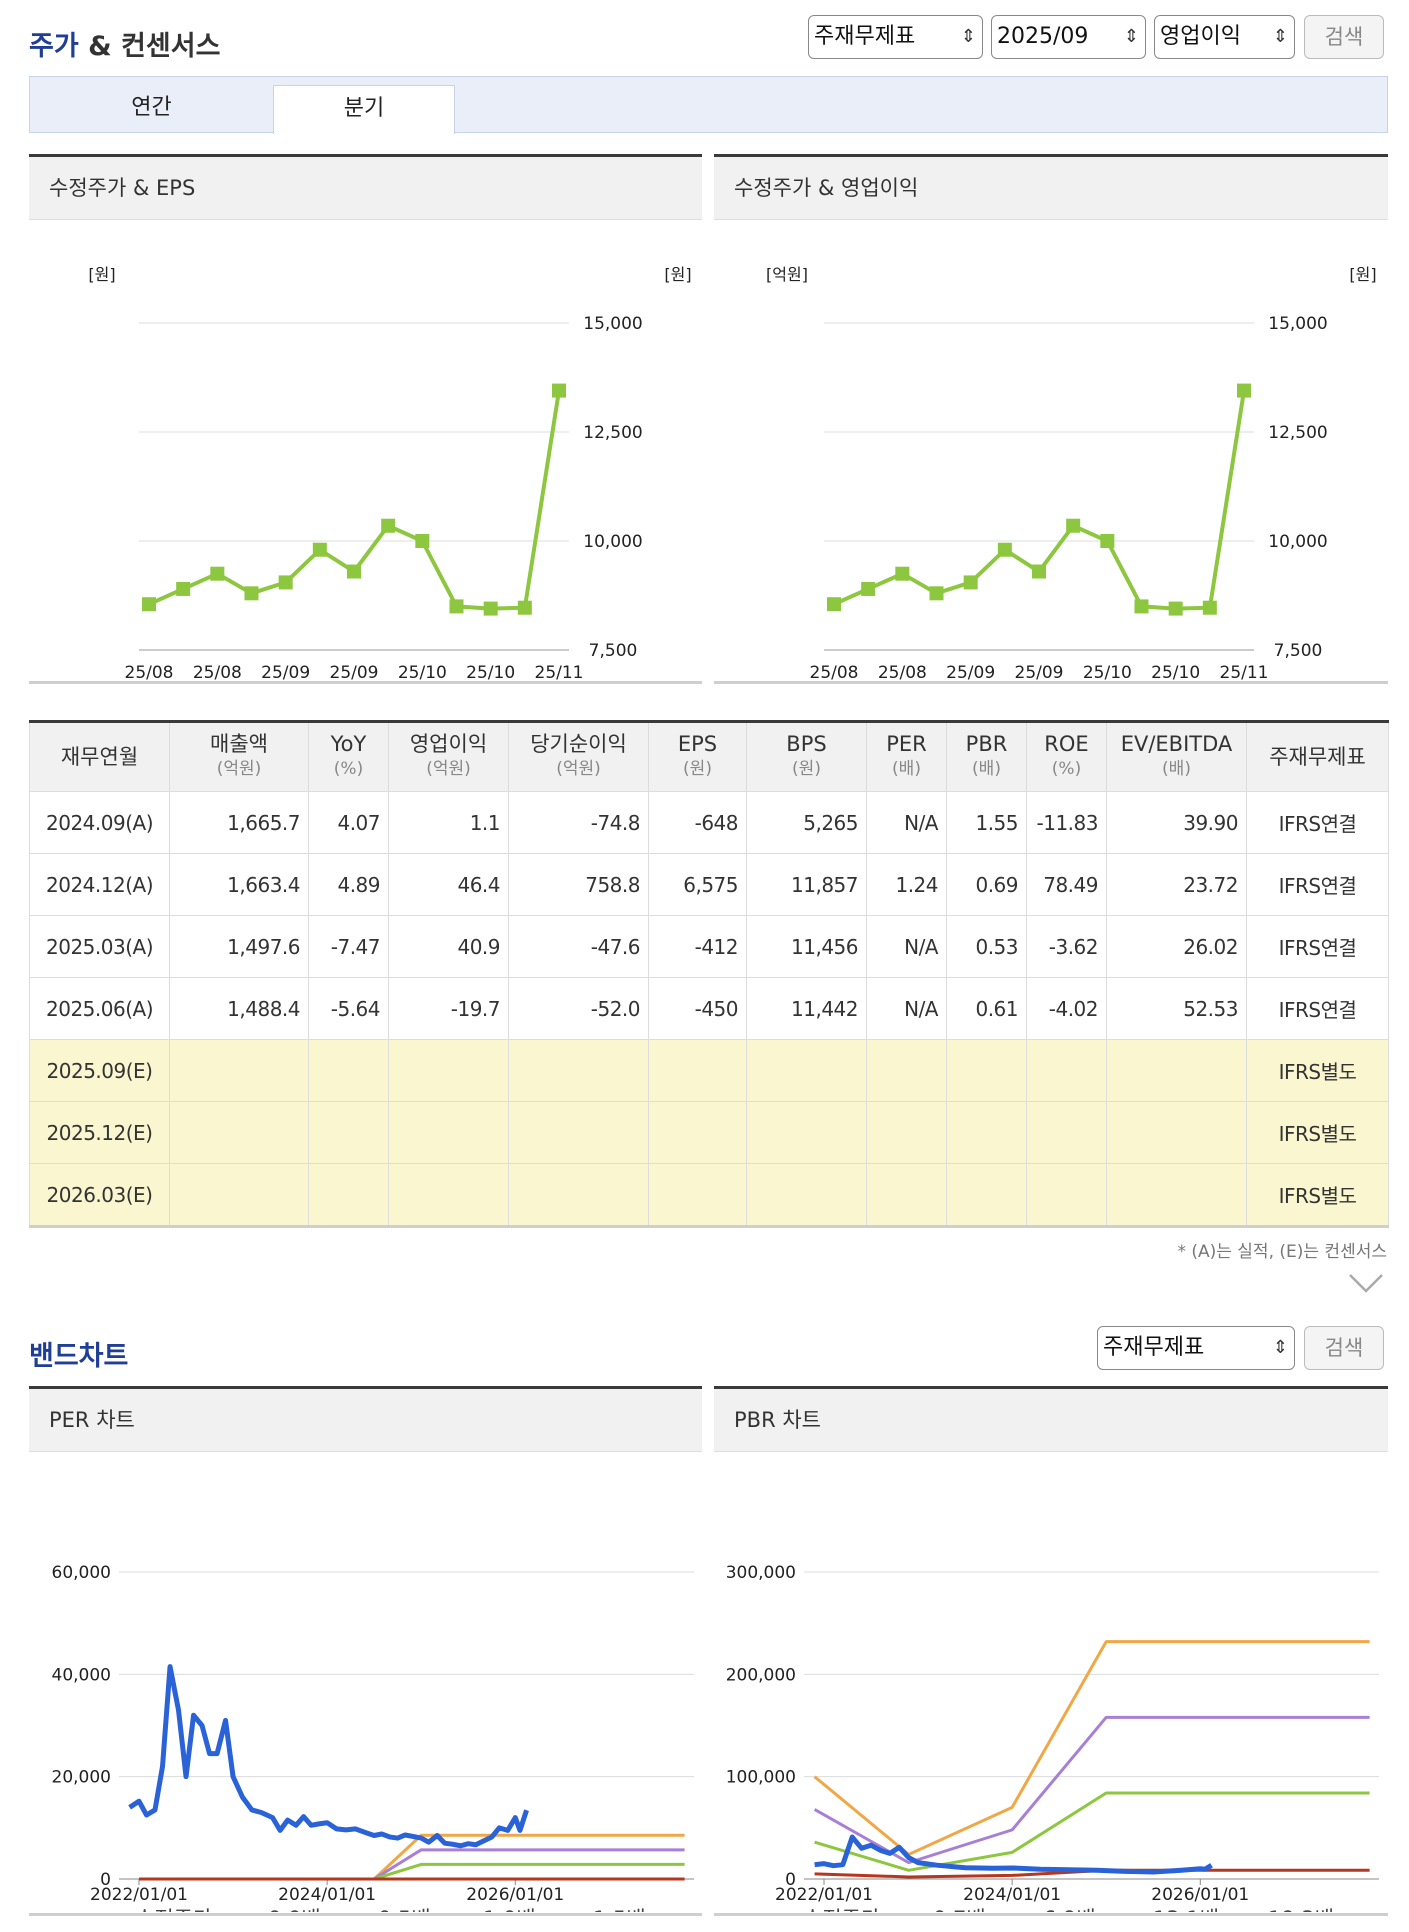 Image resolution: width=1409 pixels, height=1932 pixels. I want to click on table-cell: 1.1, so click(448, 822).